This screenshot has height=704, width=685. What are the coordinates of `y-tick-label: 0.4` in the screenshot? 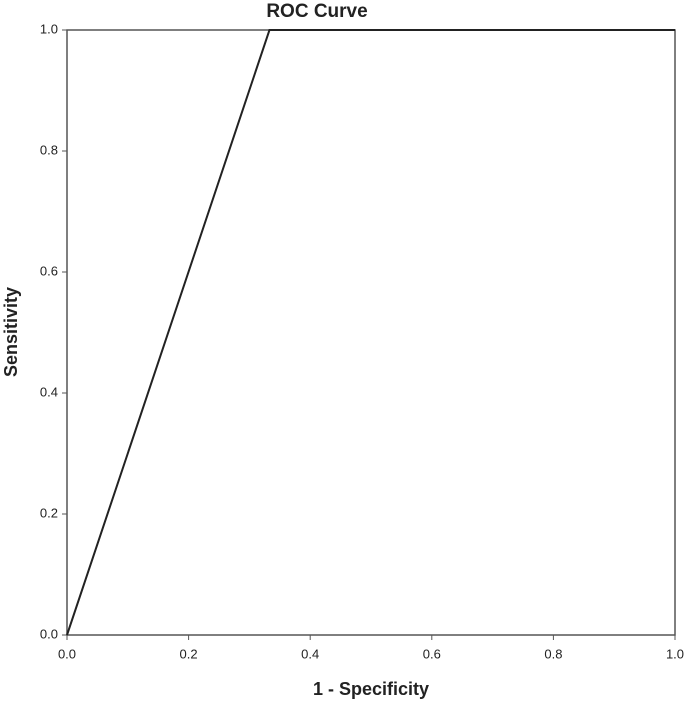 It's located at (49, 391).